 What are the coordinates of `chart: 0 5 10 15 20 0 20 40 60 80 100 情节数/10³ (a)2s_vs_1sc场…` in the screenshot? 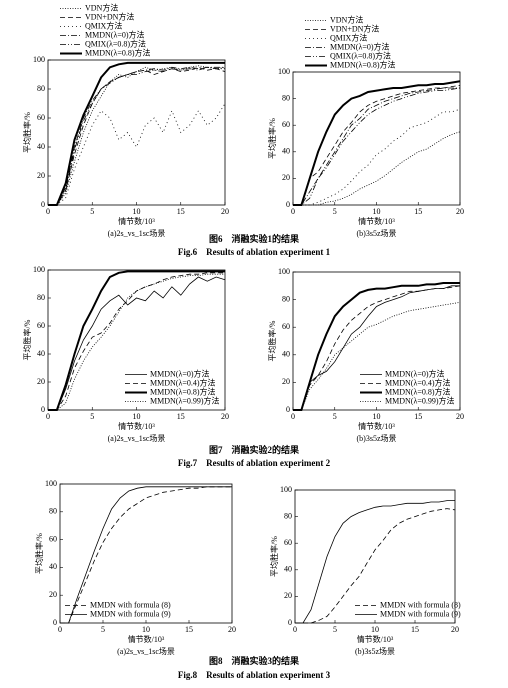 It's located at (135, 567).